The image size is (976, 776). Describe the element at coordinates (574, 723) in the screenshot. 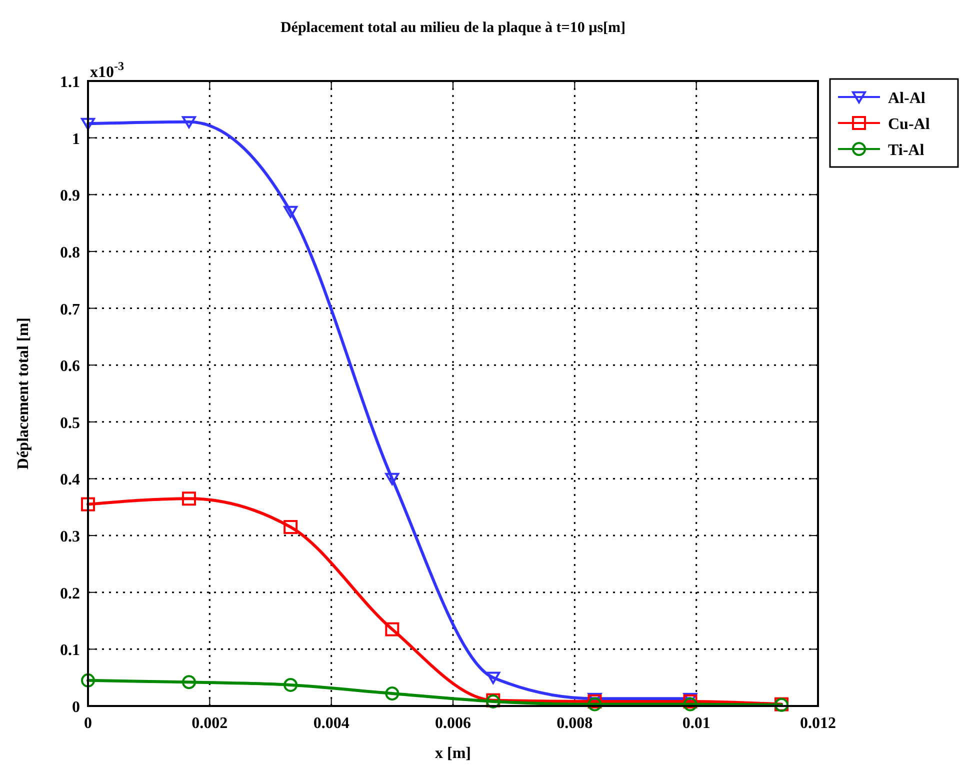

I see `x-tick-label: 0.008` at that location.